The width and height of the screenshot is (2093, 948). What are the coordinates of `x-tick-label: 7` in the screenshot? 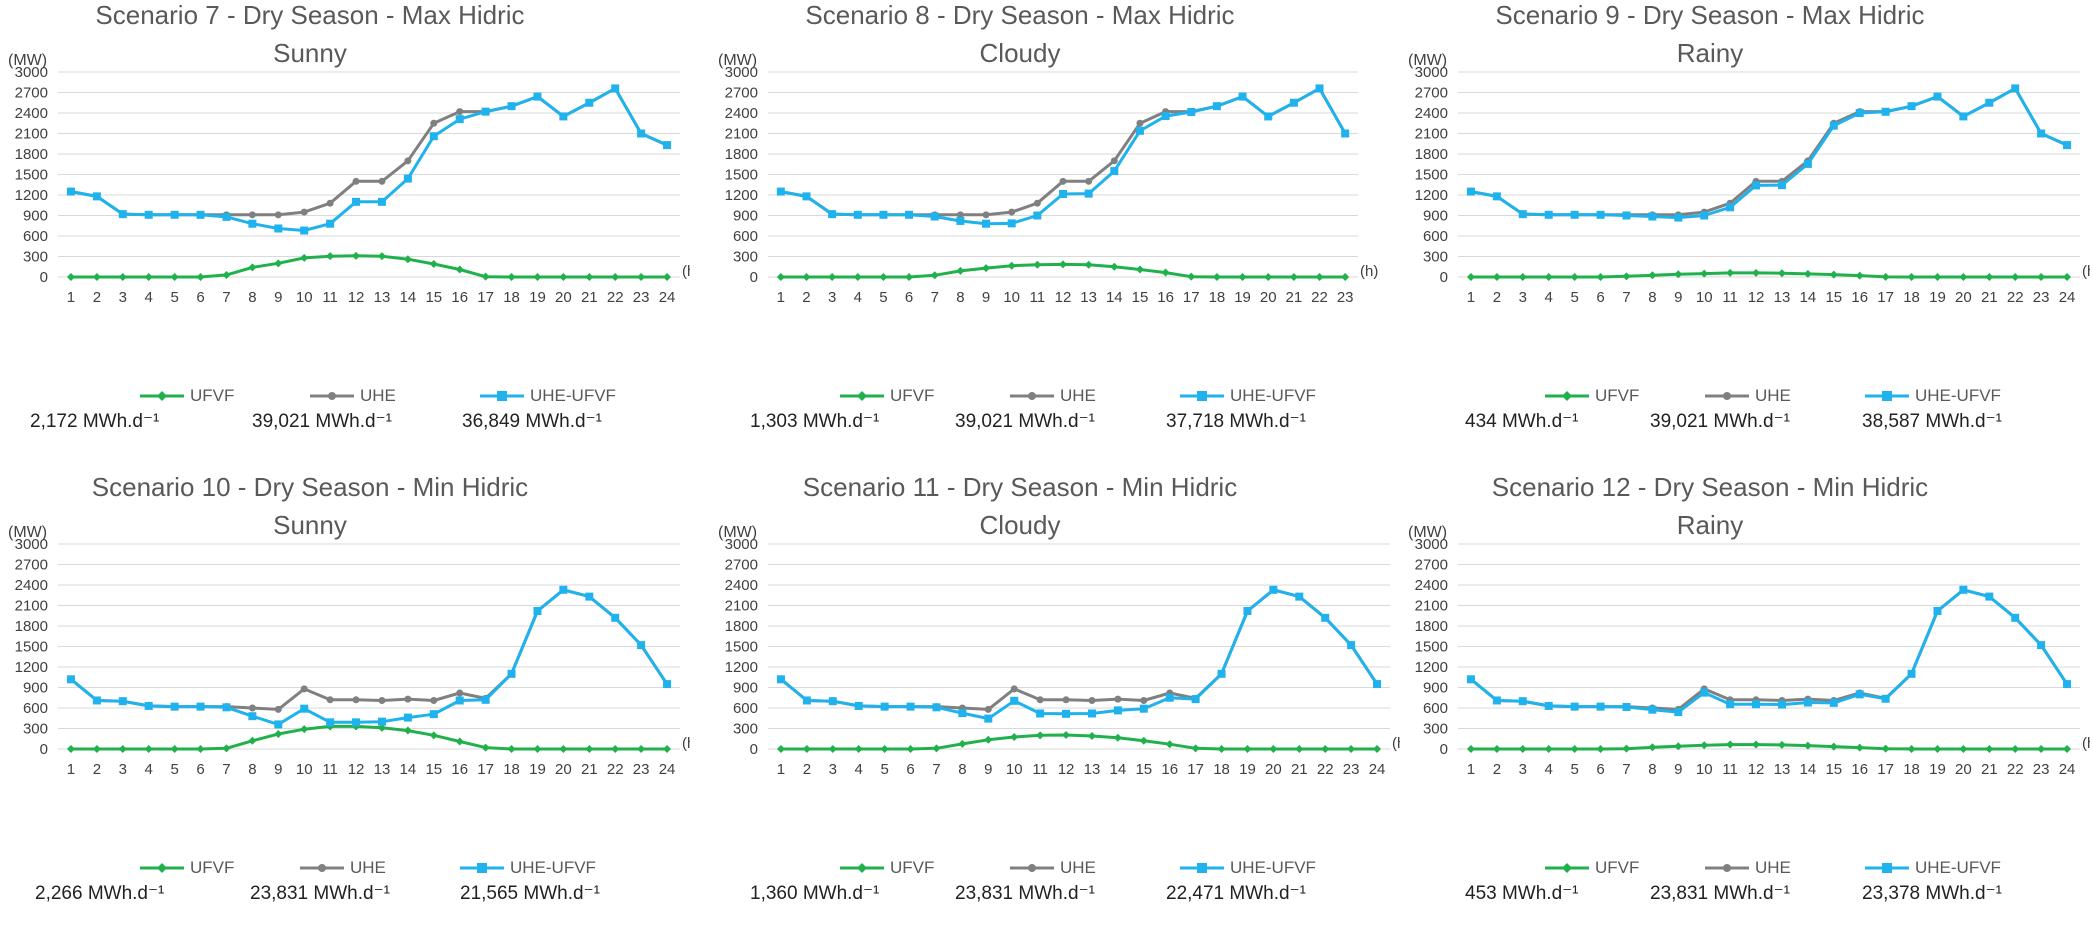 It's located at (936, 769).